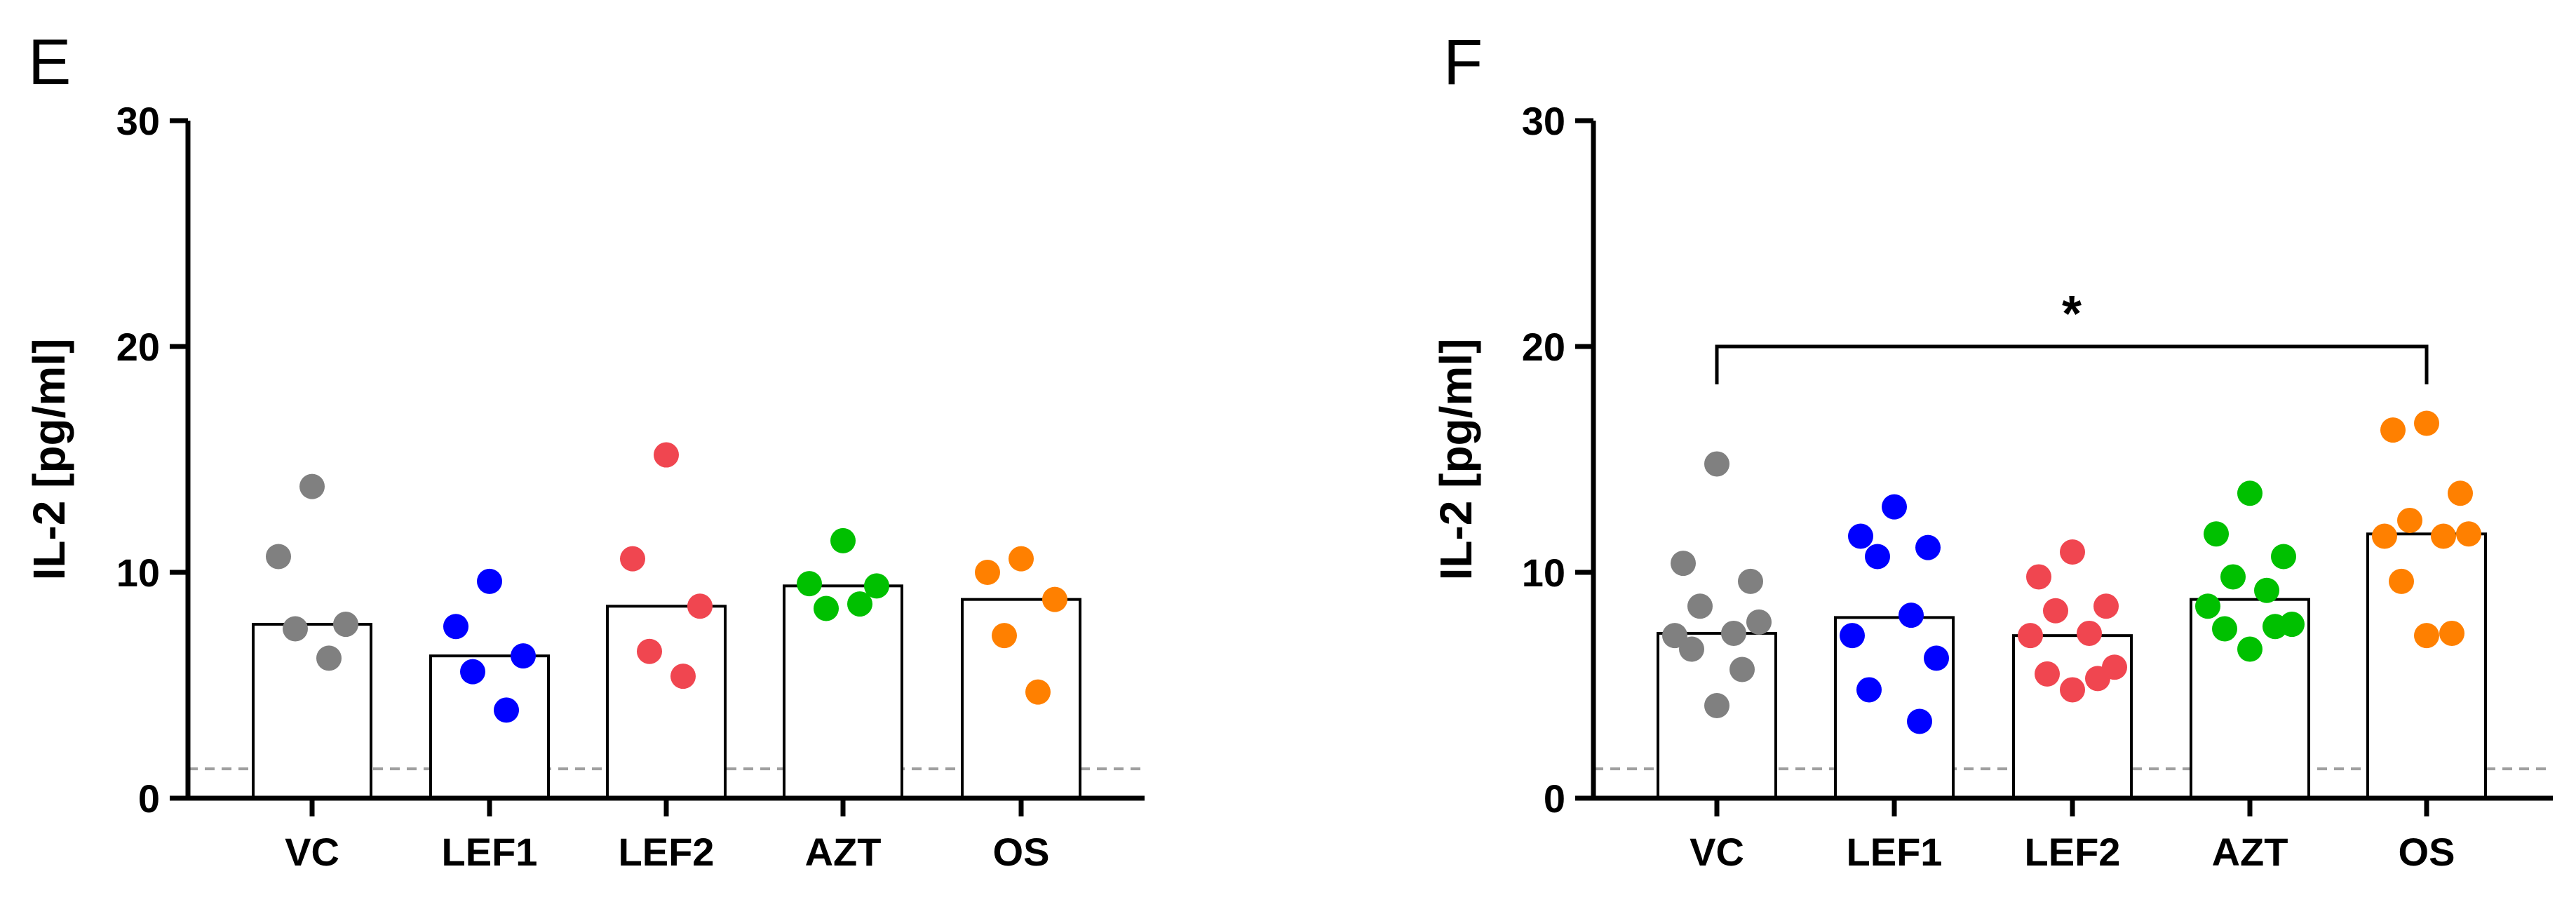 This screenshot has width=2576, height=902. What do you see at coordinates (2072, 364) in the screenshot?
I see `significance-bracket` at bounding box center [2072, 364].